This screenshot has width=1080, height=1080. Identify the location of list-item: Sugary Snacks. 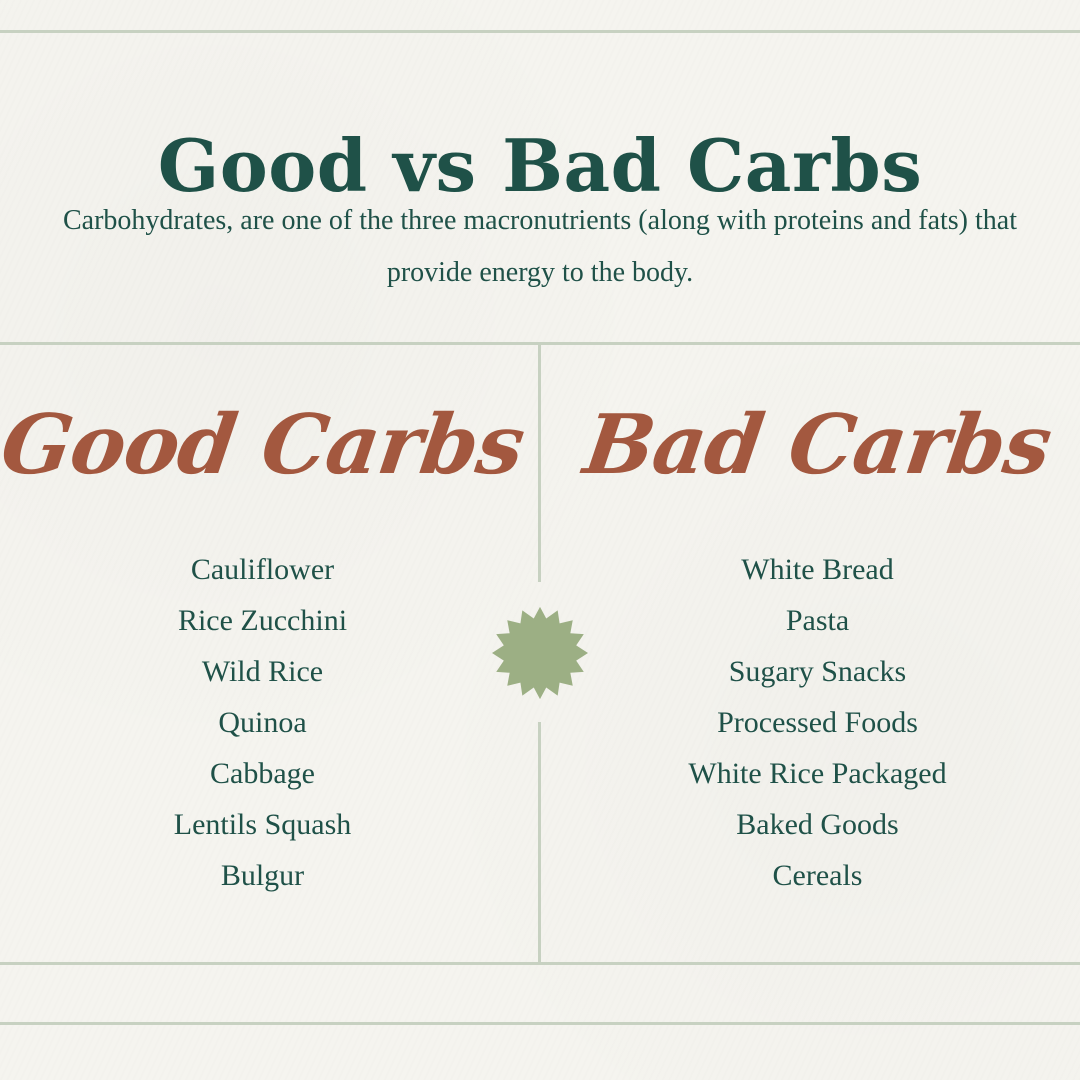
(817, 671).